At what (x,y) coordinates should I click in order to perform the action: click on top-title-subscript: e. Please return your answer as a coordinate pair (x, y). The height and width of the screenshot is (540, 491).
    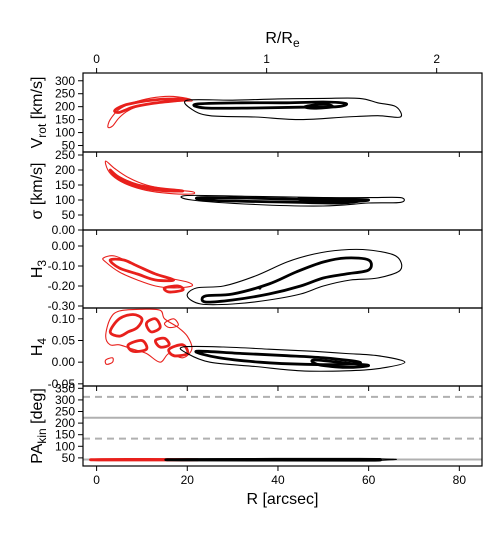
    Looking at the image, I should click on (296, 43).